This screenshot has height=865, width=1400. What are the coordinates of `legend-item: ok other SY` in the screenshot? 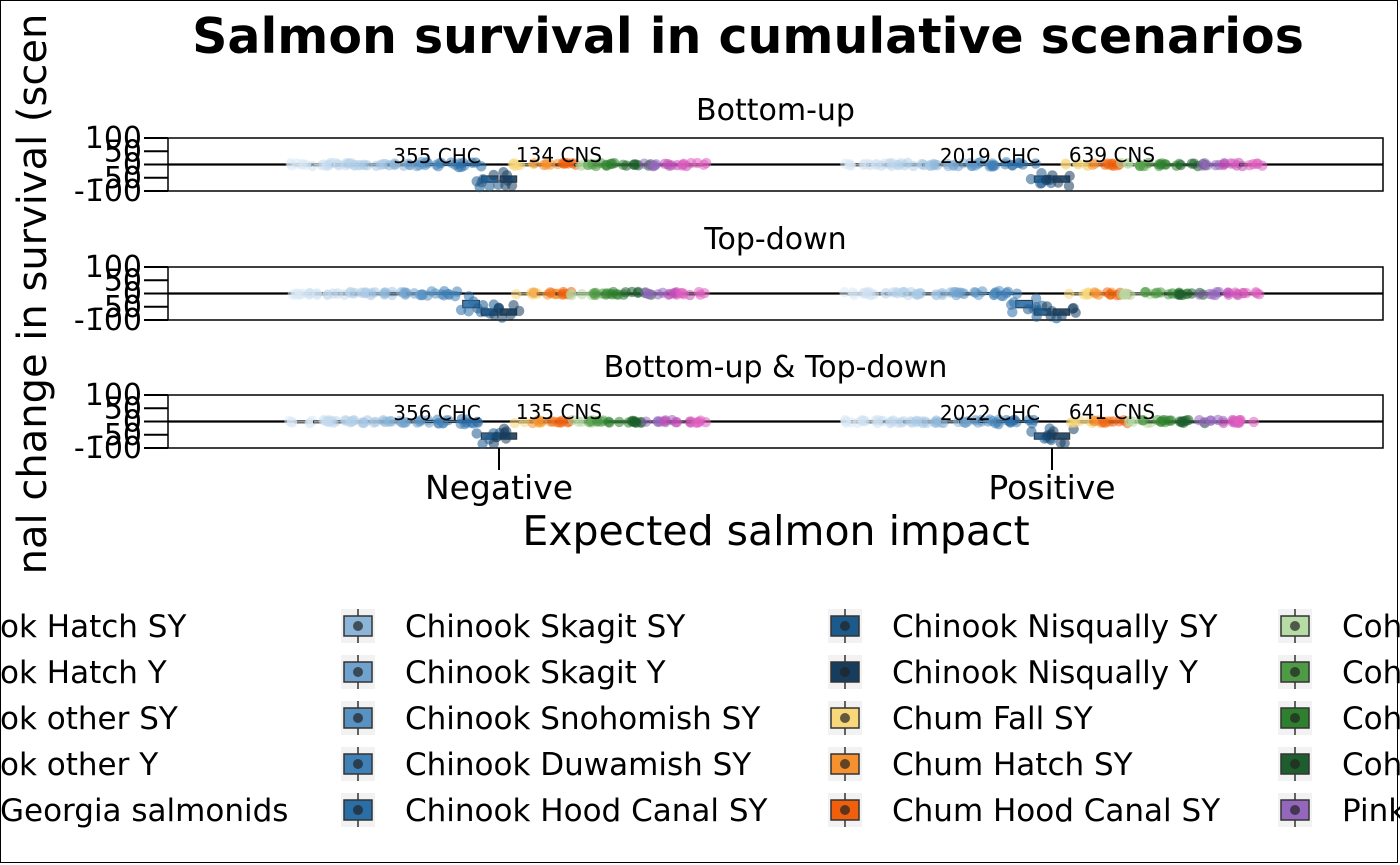 It's located at (89, 719).